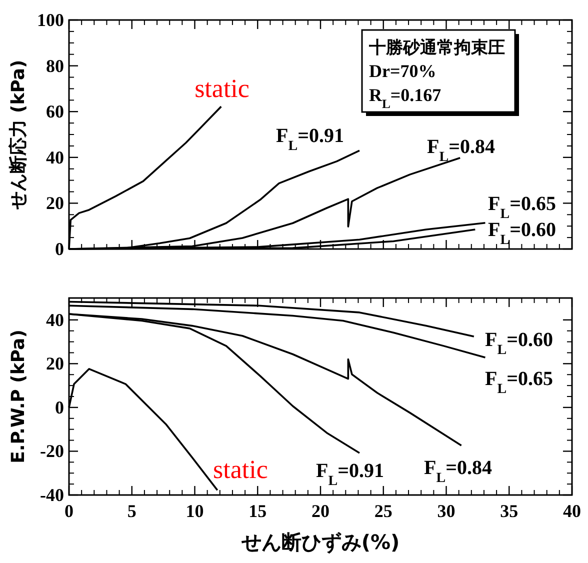 Image resolution: width=588 pixels, height=563 pixels. I want to click on y-tick-label: 100, so click(50, 20).